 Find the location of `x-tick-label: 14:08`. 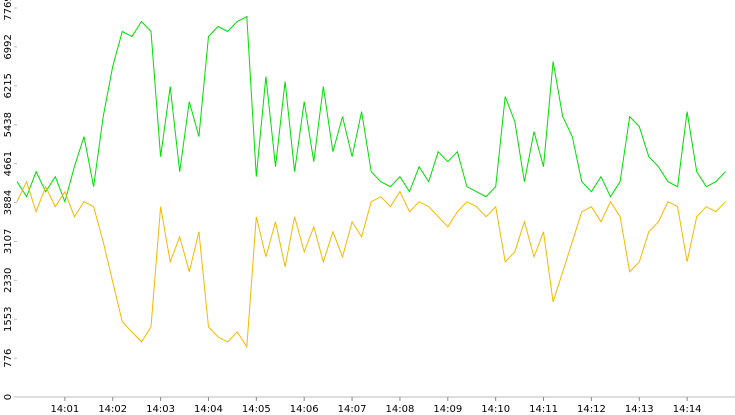

x-tick-label: 14:08 is located at coordinates (400, 409).